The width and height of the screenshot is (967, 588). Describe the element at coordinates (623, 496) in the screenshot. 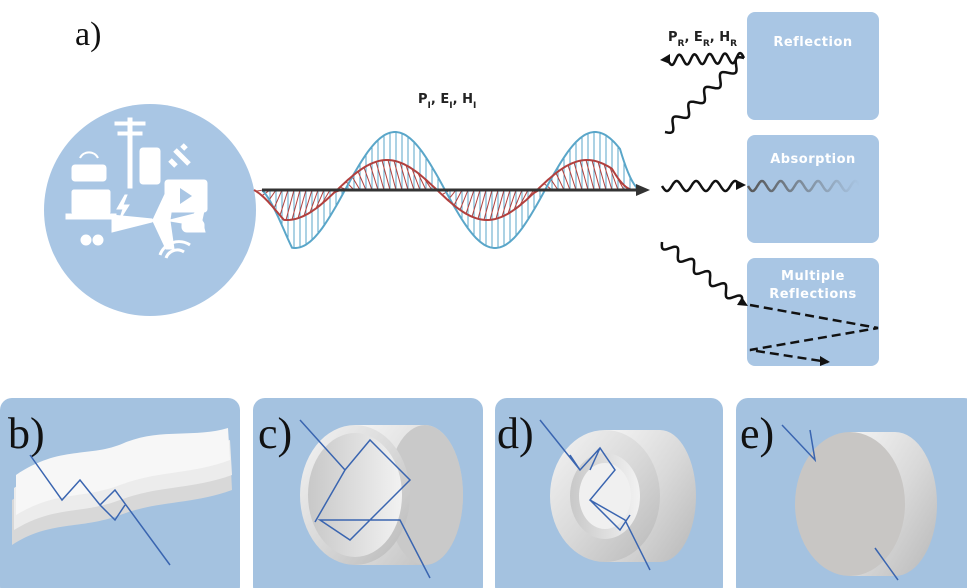

I see `double-tube` at that location.